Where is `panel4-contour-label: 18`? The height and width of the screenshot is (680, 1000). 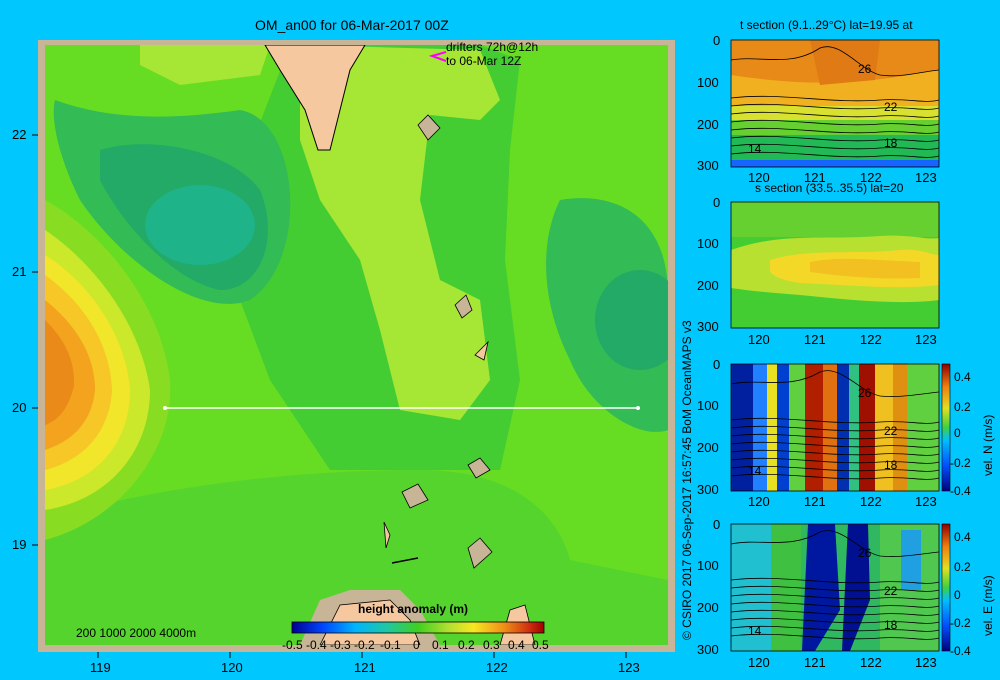
panel4-contour-label: 18 is located at coordinates (891, 625).